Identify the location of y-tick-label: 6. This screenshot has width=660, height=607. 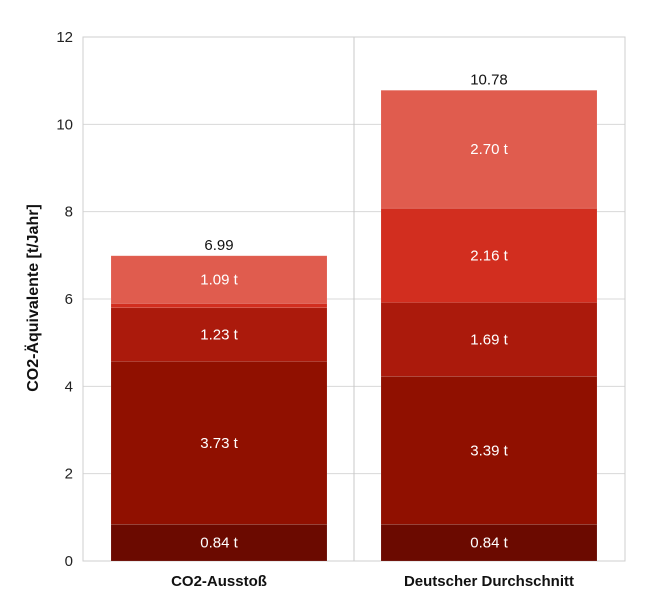
(69, 299).